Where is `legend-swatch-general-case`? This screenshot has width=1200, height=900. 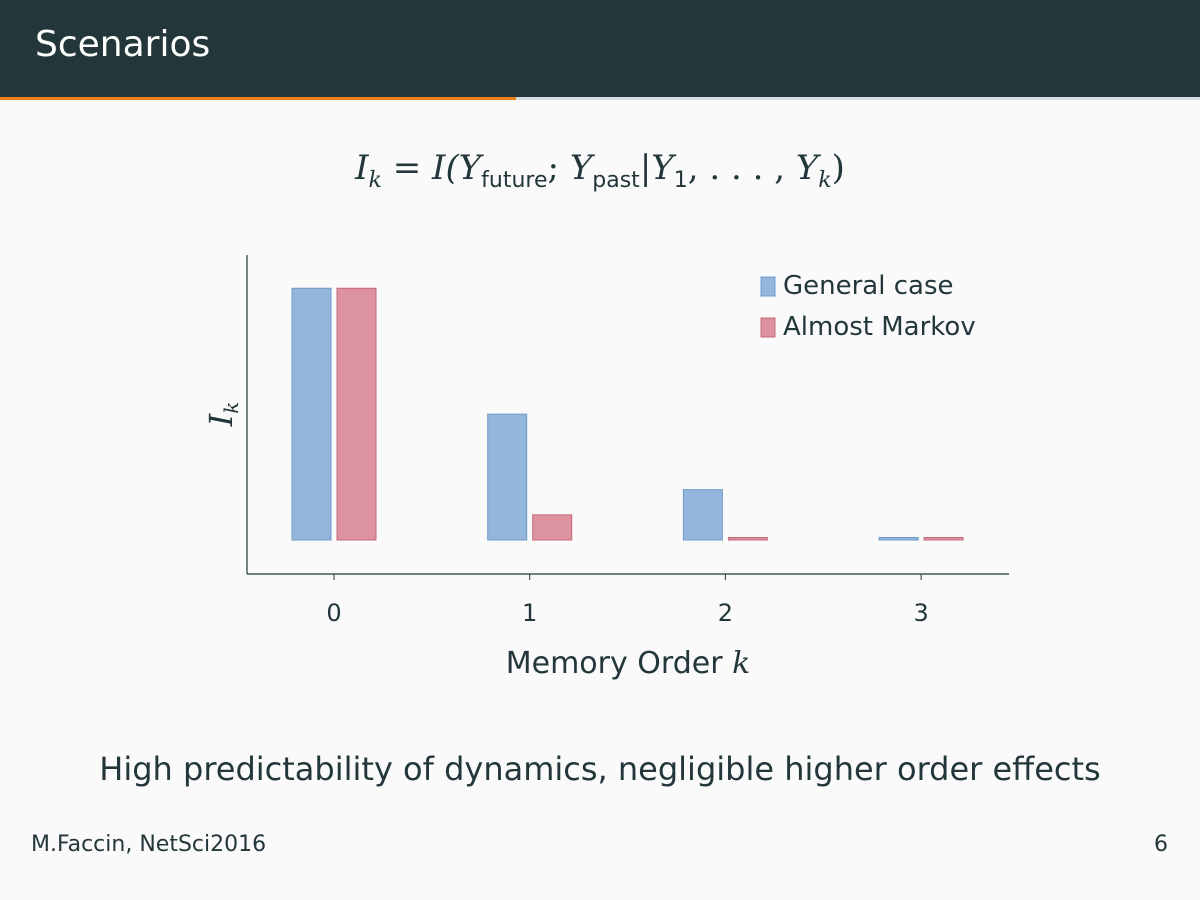 legend-swatch-general-case is located at coordinates (768, 286).